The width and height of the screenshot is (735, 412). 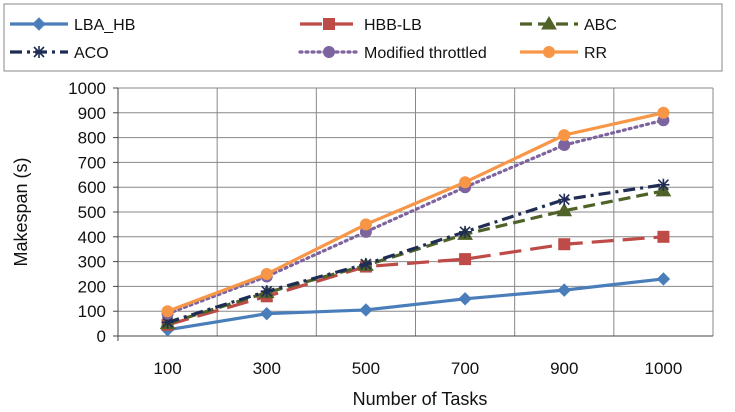 I want to click on y-tick-label: 400, so click(x=92, y=237).